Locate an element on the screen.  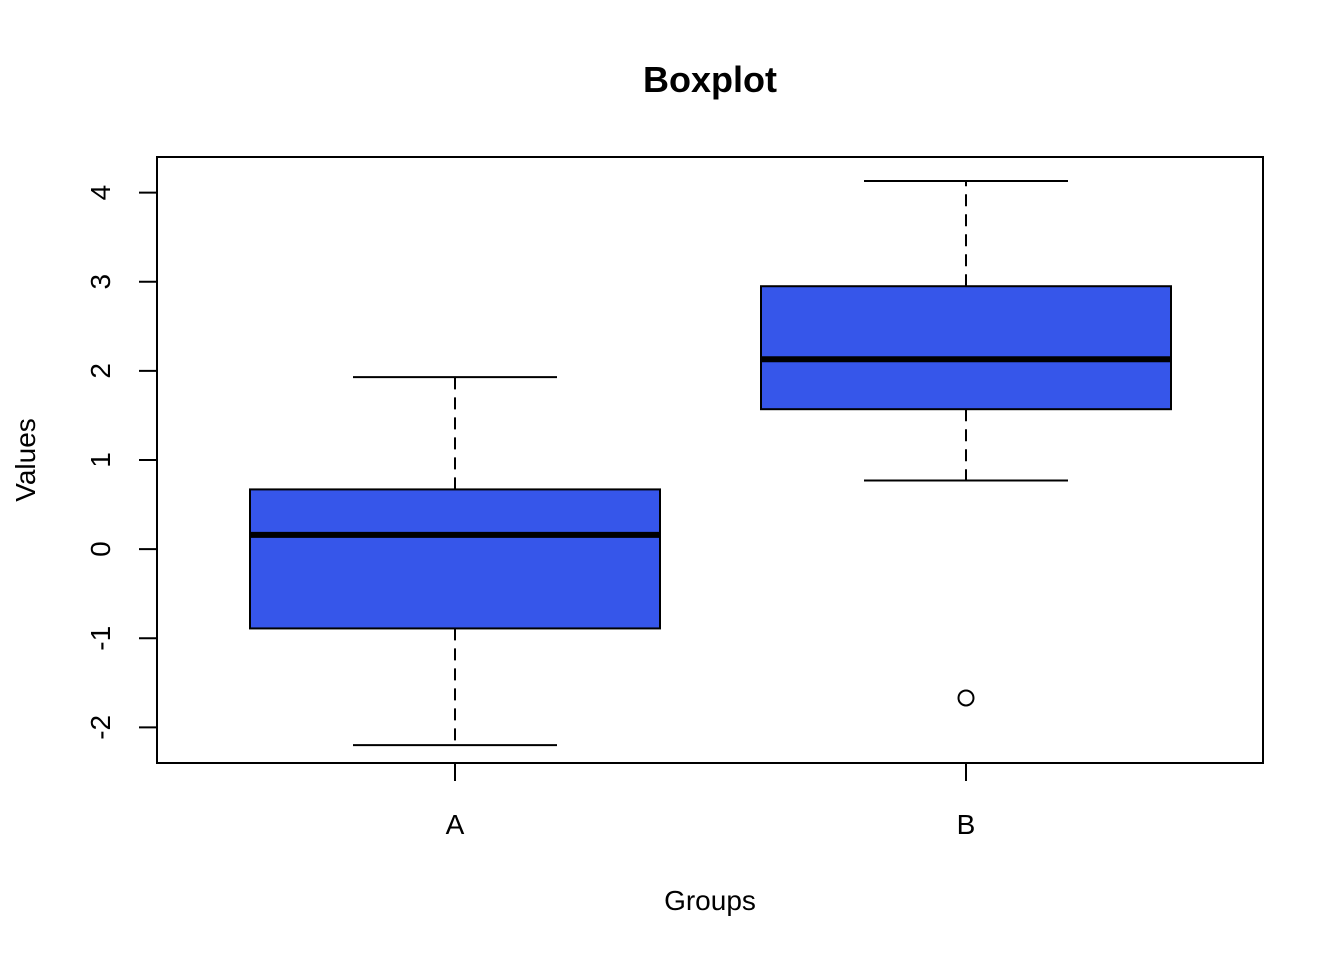
box-group-a is located at coordinates (455, 561).